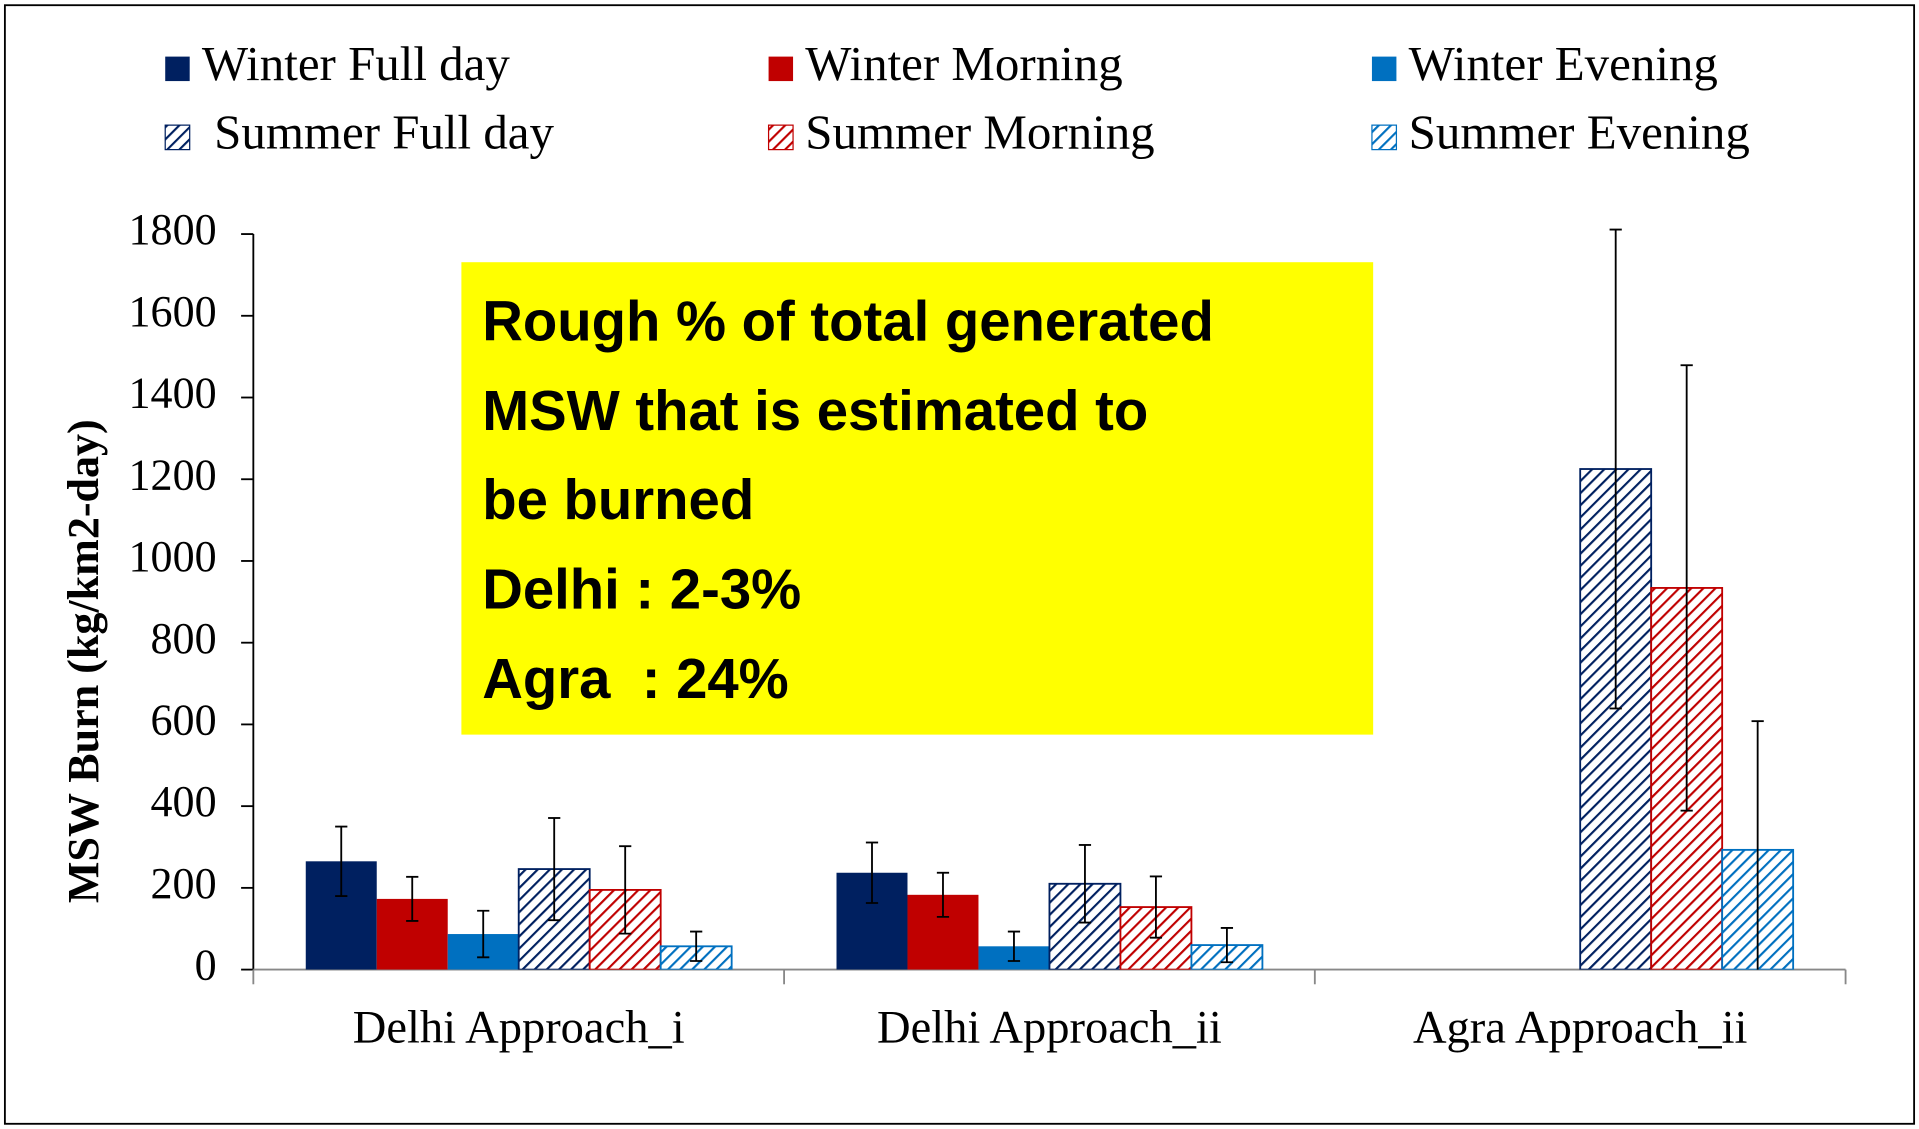  What do you see at coordinates (635, 678) in the screenshot?
I see `annotation-line: Agra : 24%` at bounding box center [635, 678].